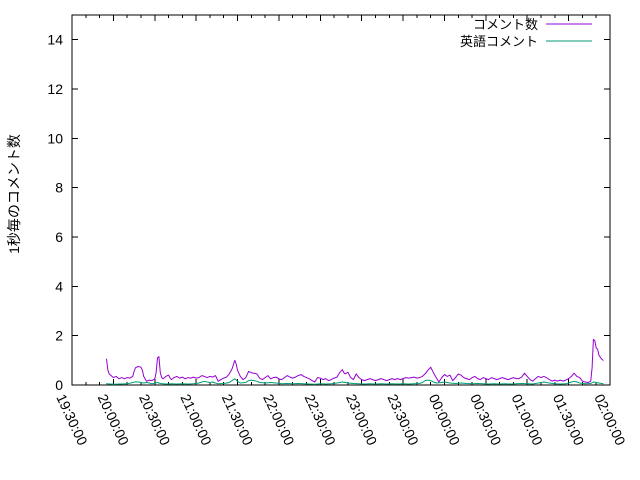  Describe the element at coordinates (526, 33) in the screenshot. I see `legend: コメント数 英語コメント` at that location.